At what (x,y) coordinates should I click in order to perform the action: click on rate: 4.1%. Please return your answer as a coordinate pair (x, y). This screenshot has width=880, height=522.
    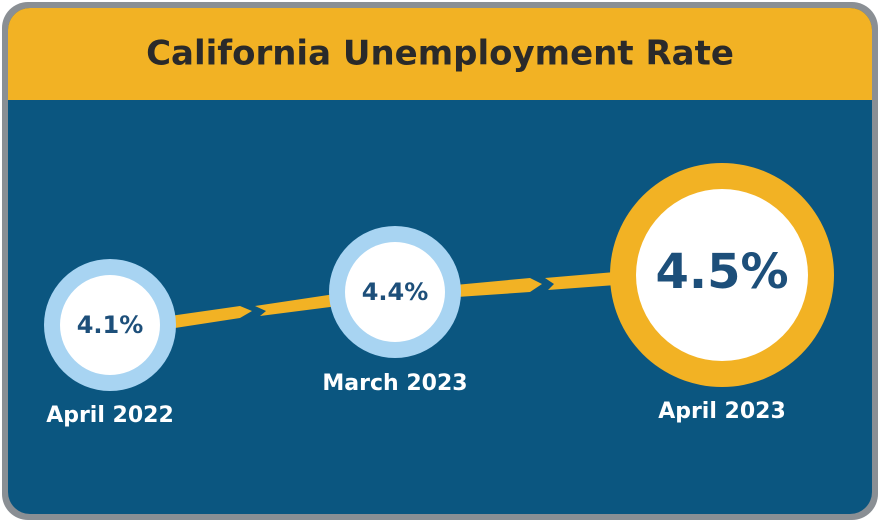
    Looking at the image, I should click on (110, 325).